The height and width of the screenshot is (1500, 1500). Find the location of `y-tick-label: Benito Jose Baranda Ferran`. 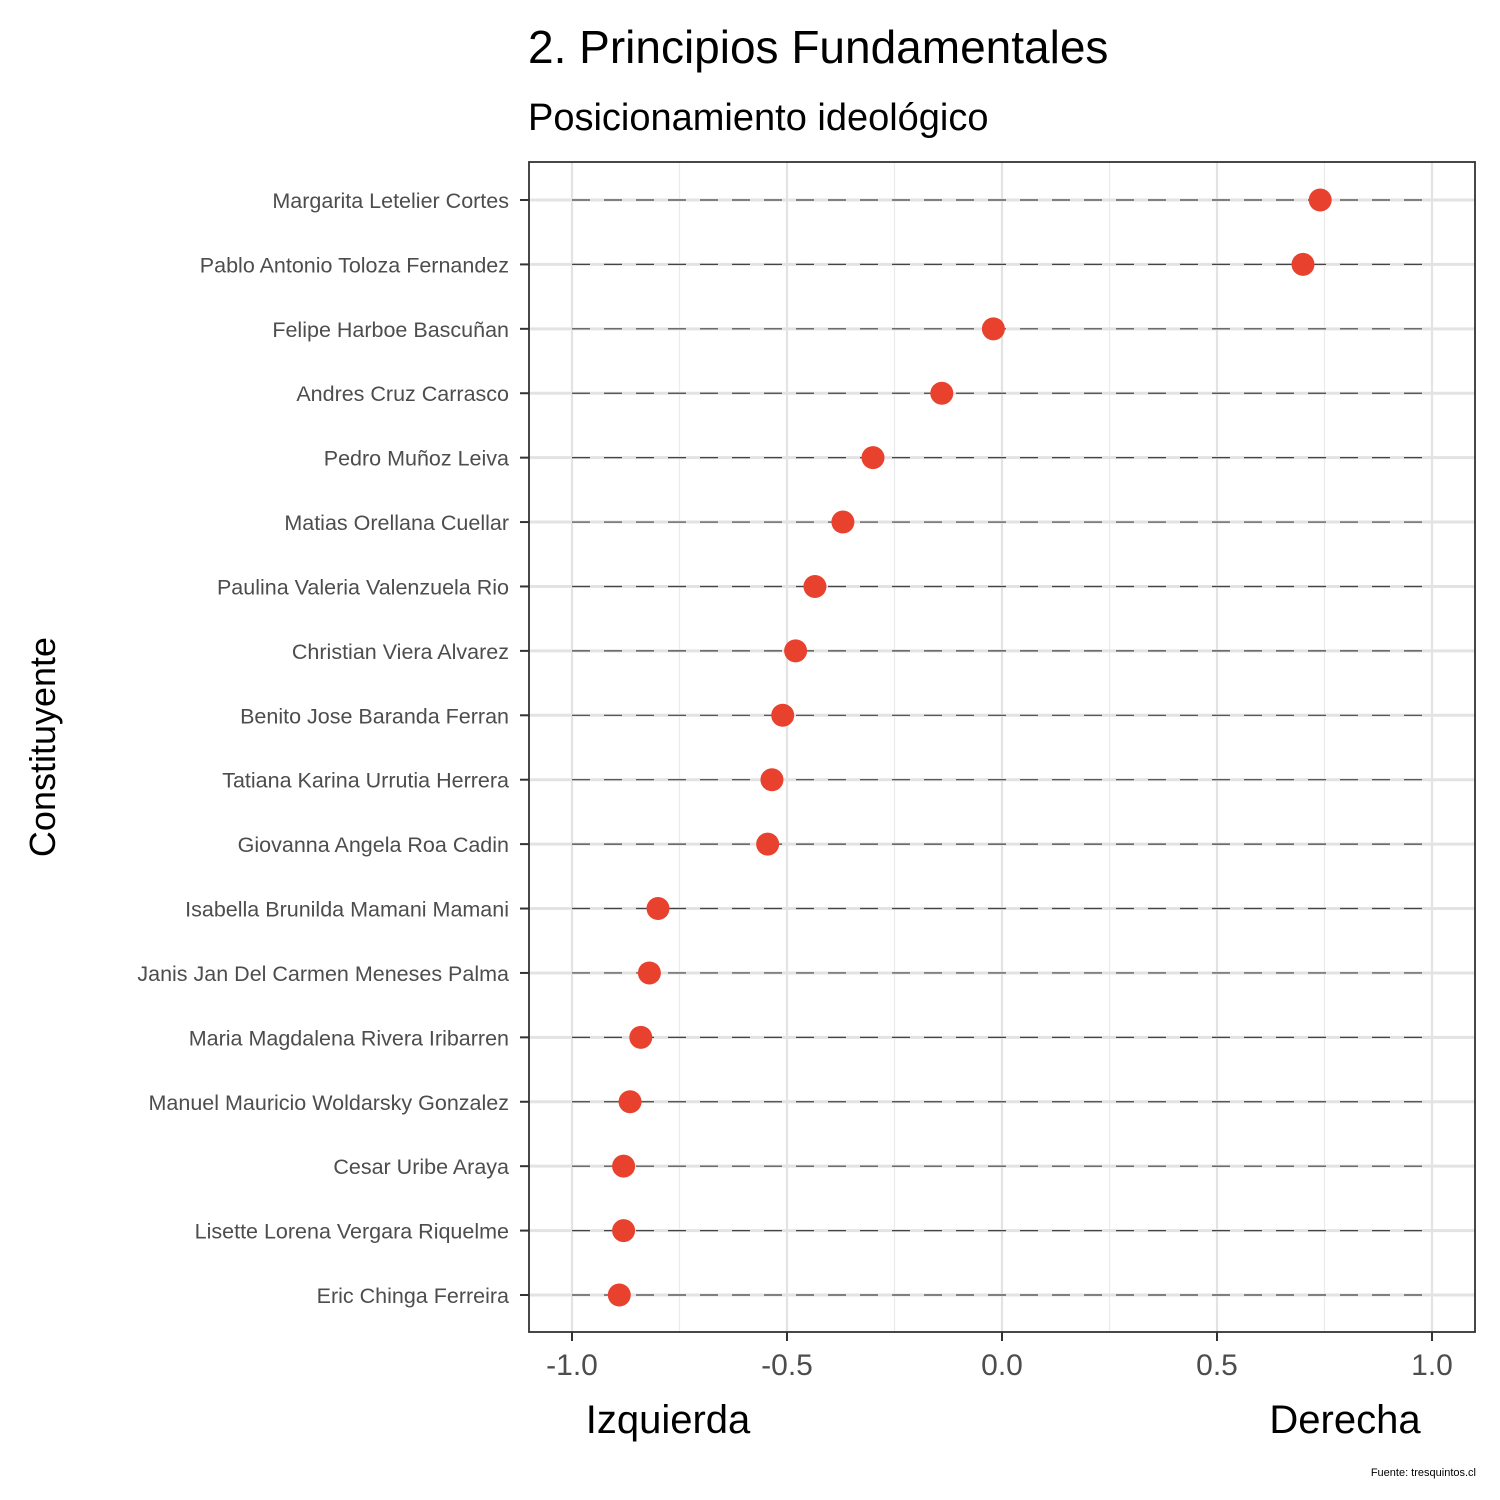

y-tick-label: Benito Jose Baranda Ferran is located at coordinates (374, 716).